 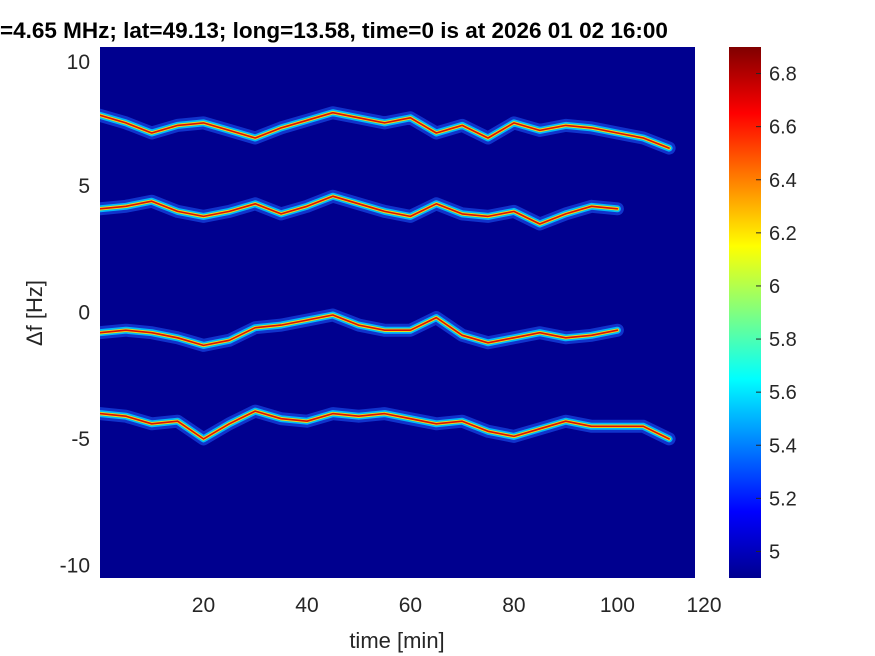 What do you see at coordinates (34, 313) in the screenshot?
I see `y-axis-label: Δf [Hz]` at bounding box center [34, 313].